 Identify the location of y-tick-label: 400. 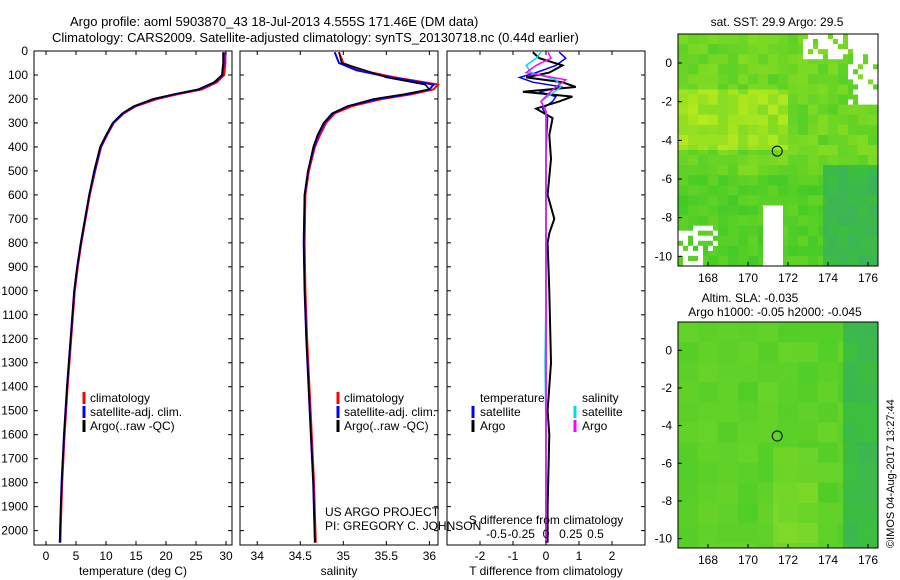
(18, 147).